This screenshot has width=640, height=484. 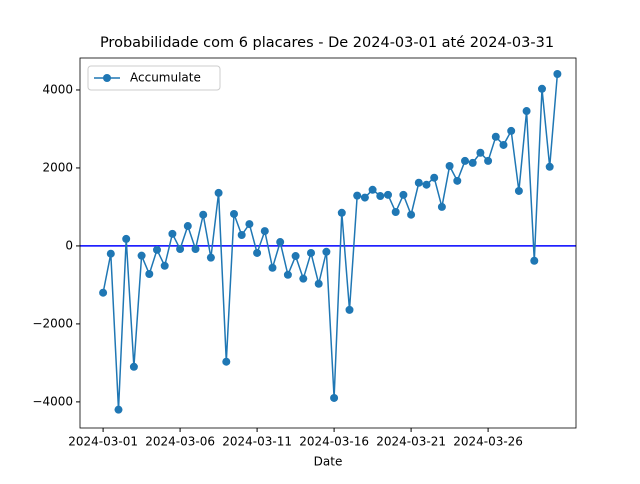 I want to click on x-tick-label: 2024-03-11, so click(x=257, y=442).